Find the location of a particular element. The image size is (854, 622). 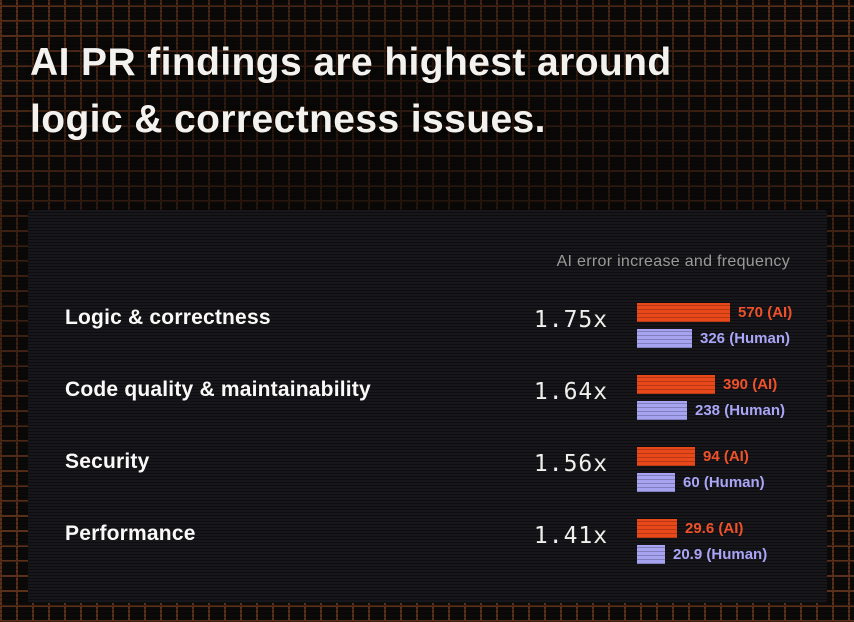

category-label: Performance is located at coordinates (130, 533).